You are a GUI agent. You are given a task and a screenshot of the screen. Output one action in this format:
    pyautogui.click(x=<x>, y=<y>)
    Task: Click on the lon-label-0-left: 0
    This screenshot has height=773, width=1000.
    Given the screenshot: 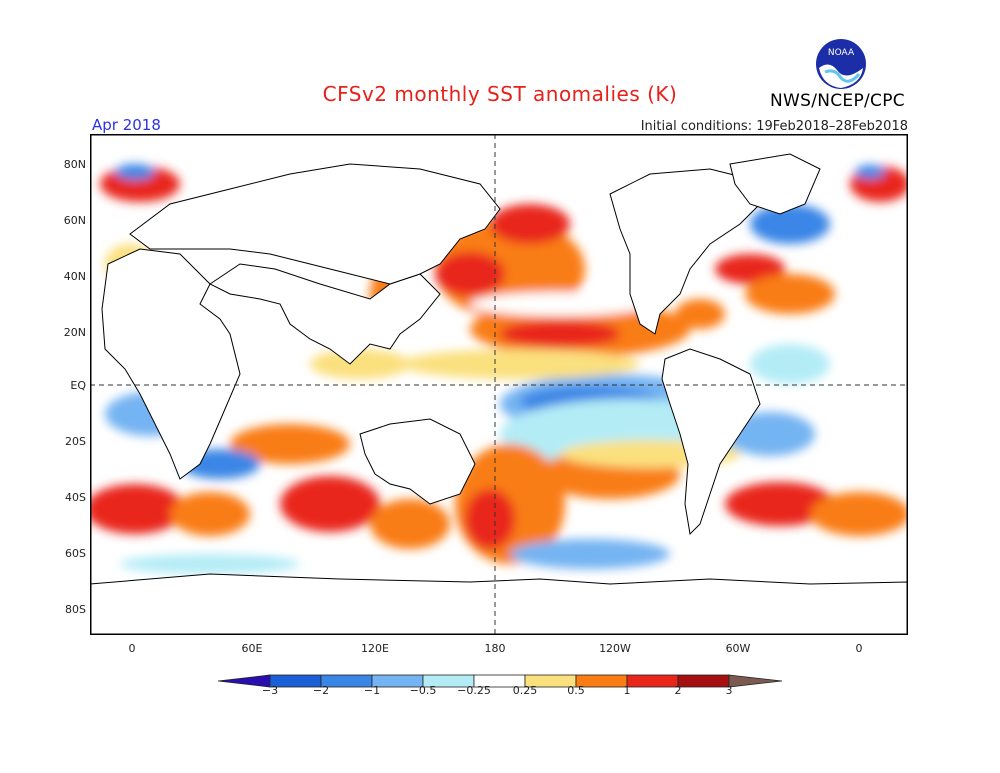 What is the action you would take?
    pyautogui.click(x=132, y=648)
    